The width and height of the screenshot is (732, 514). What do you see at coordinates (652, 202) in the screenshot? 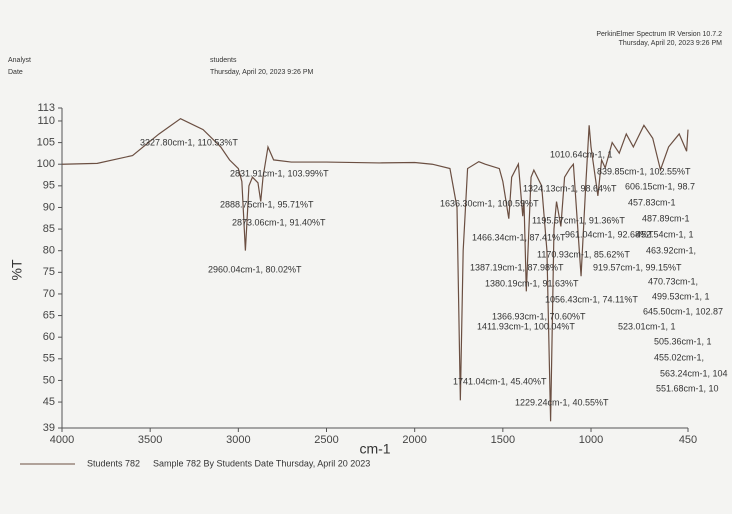
I see `peak-annotation: 457.83cm-1` at bounding box center [652, 202].